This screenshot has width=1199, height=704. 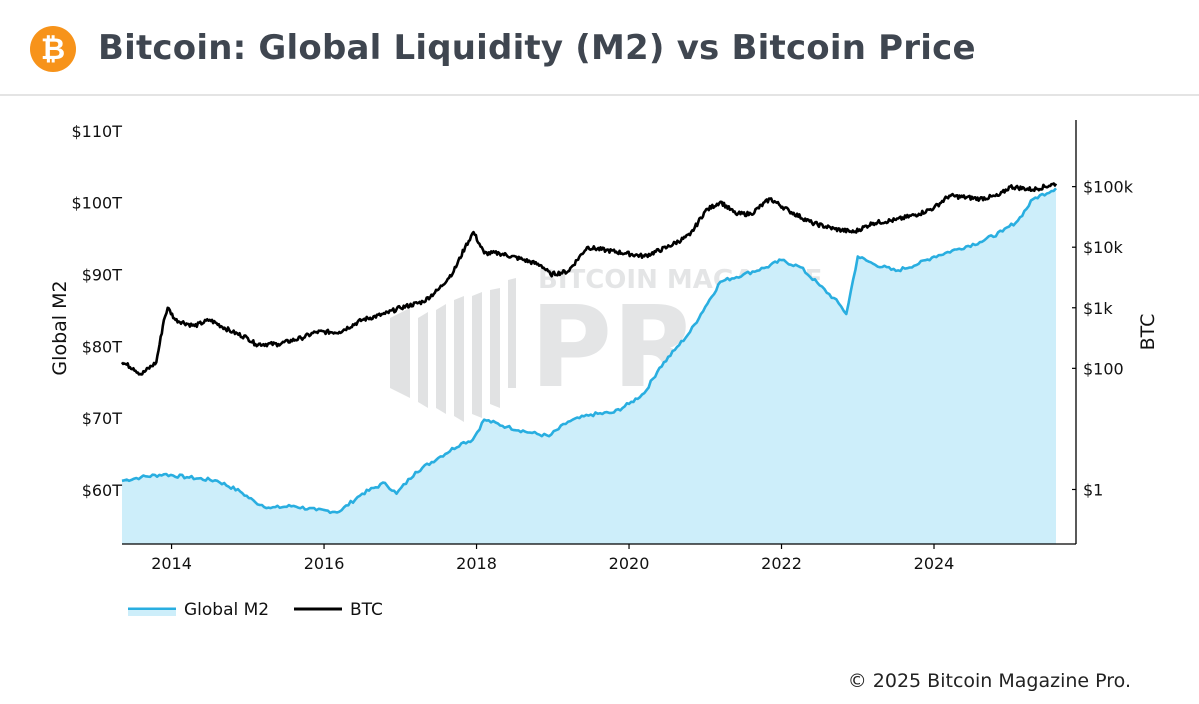 I want to click on legend-fill-global-m2, so click(x=152, y=613).